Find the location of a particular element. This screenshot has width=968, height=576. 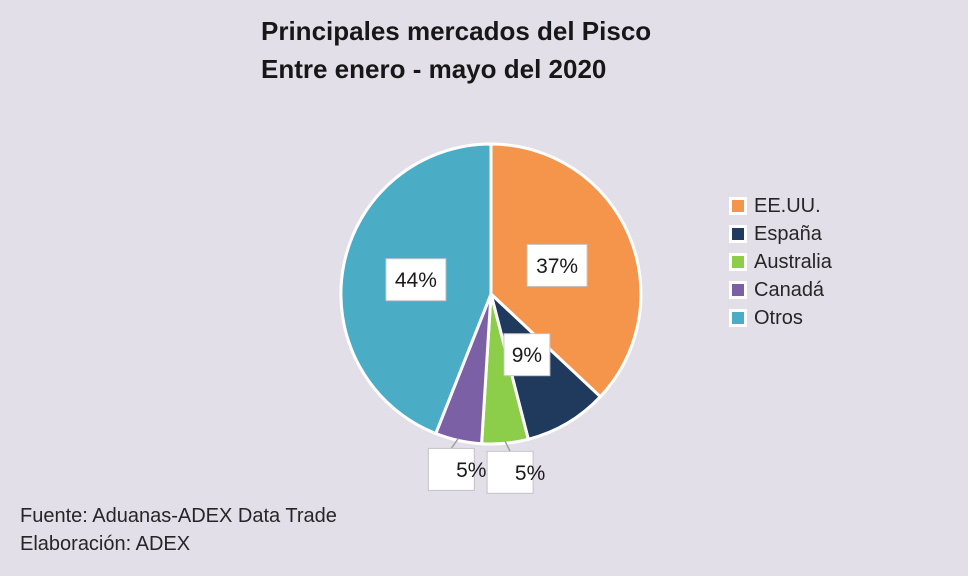

legend-label: Canadá is located at coordinates (789, 290).